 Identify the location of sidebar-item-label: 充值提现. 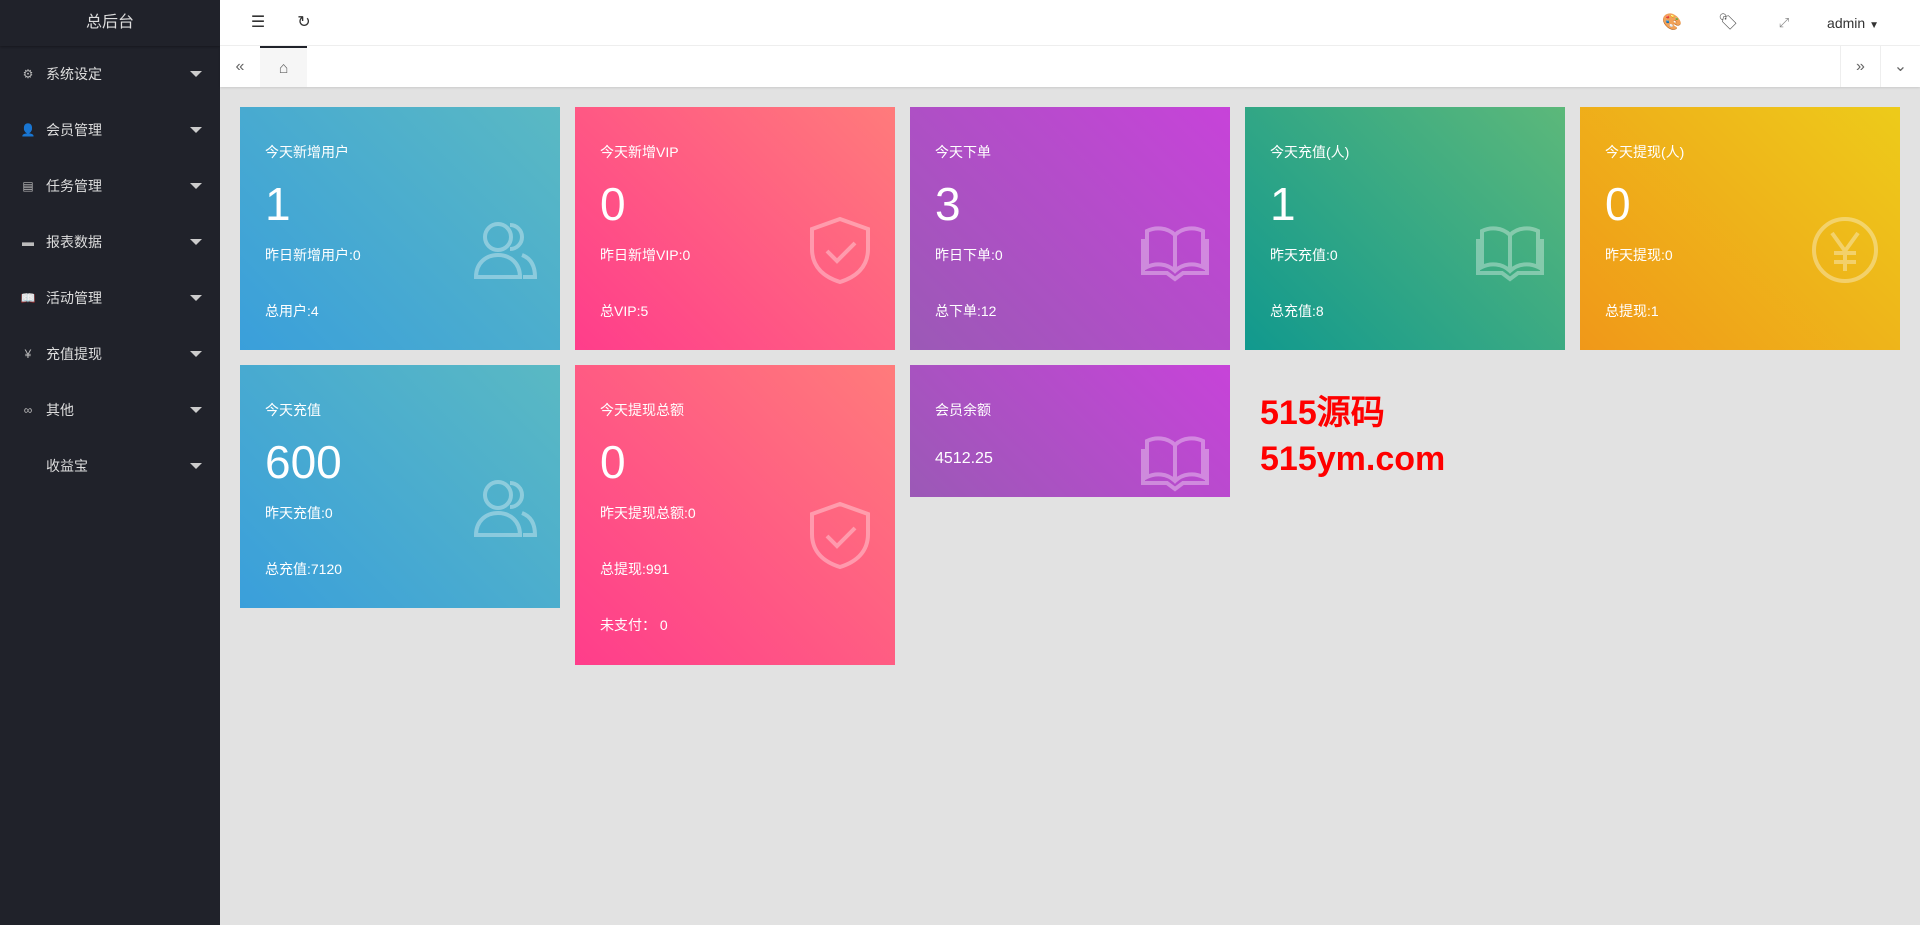
(74, 354).